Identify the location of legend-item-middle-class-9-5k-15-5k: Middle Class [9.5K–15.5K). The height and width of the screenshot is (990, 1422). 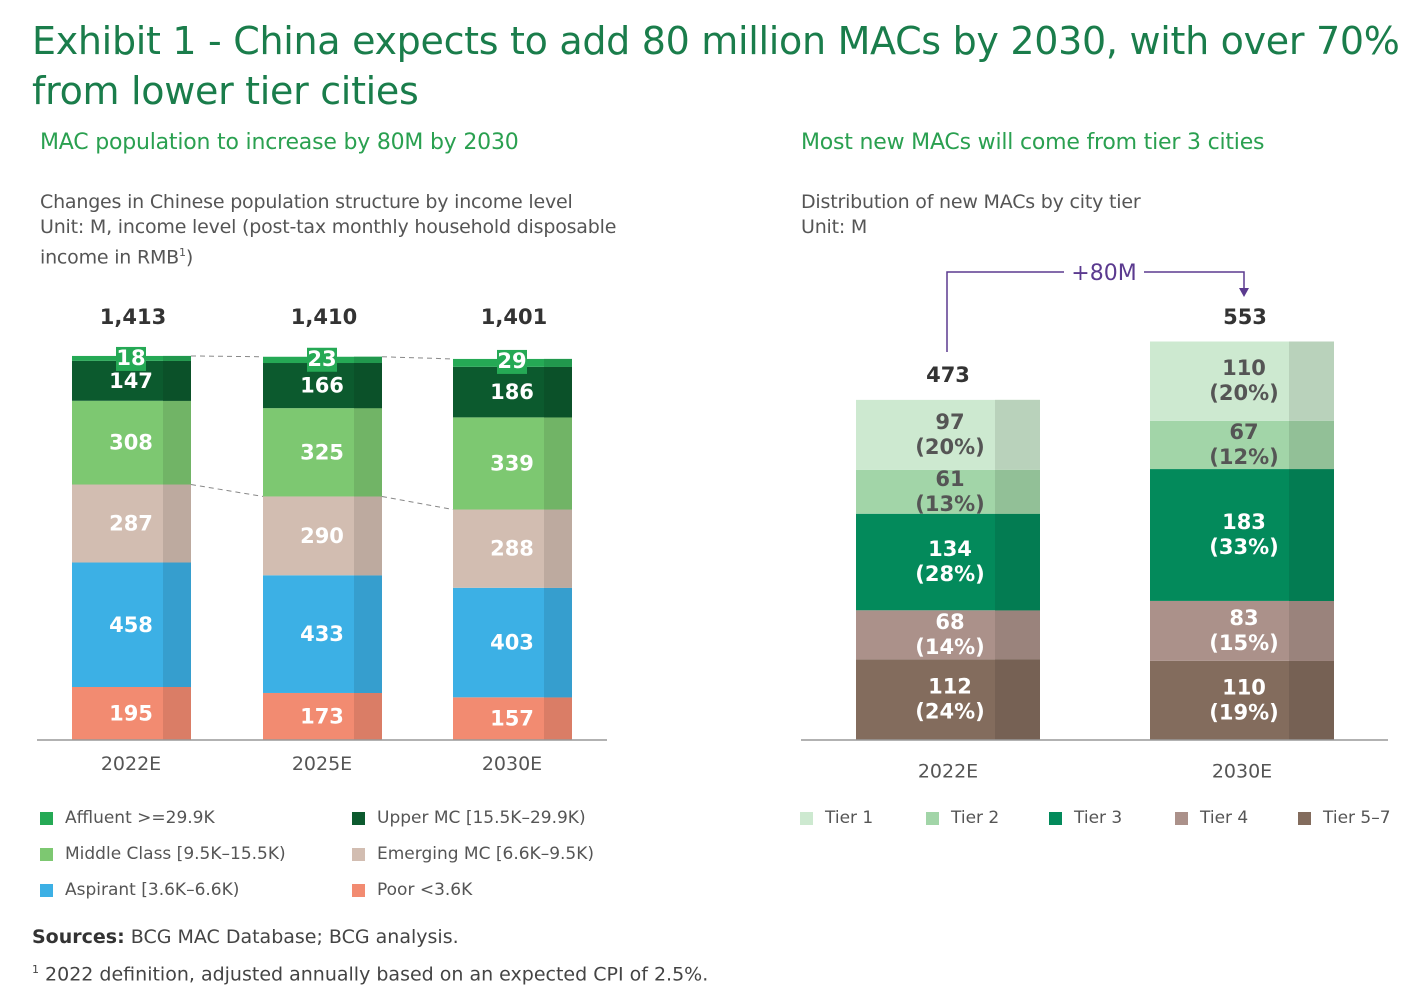
(163, 854).